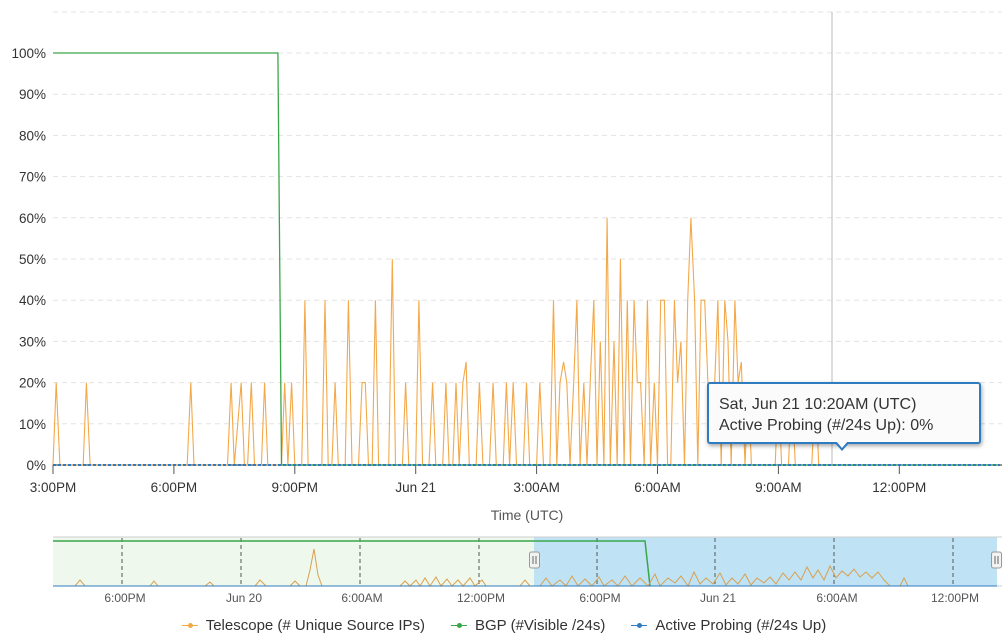 Image resolution: width=1008 pixels, height=642 pixels. I want to click on legend-item-active-probing: Active Probing (#/24s Up), so click(728, 625).